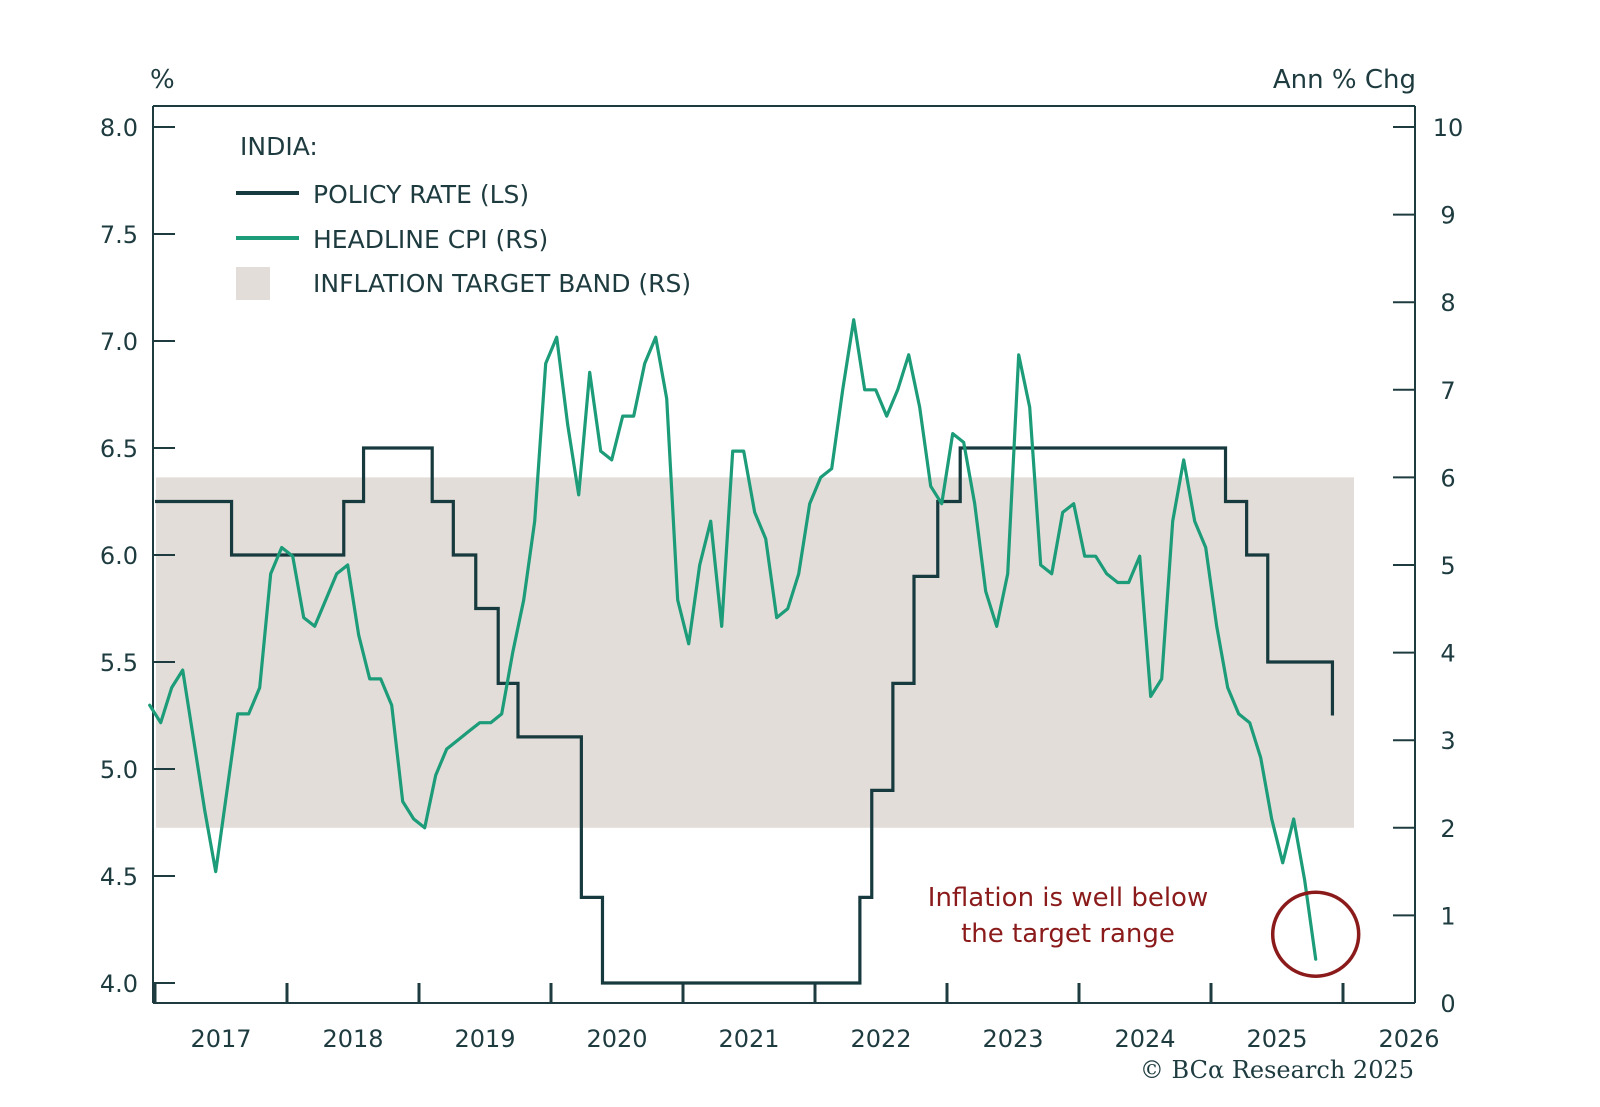 This screenshot has height=1107, width=1600. Describe the element at coordinates (1447, 216) in the screenshot. I see `right-axis-tick-label: 9` at that location.